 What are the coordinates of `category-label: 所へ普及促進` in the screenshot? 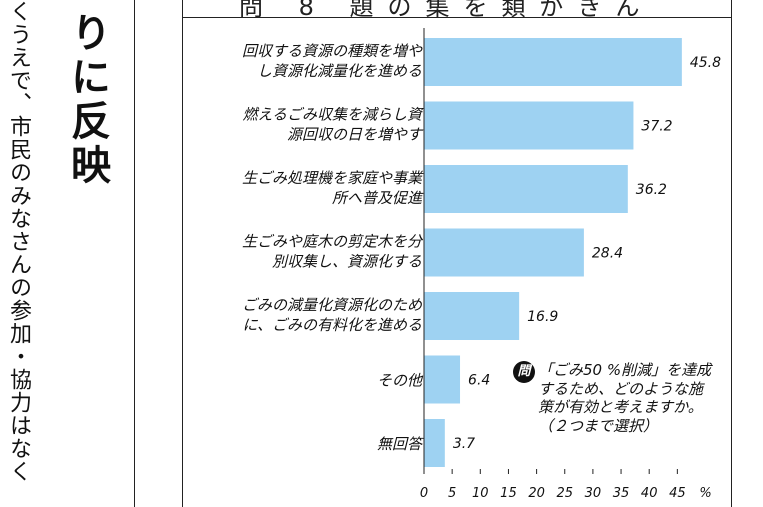 It's located at (378, 198).